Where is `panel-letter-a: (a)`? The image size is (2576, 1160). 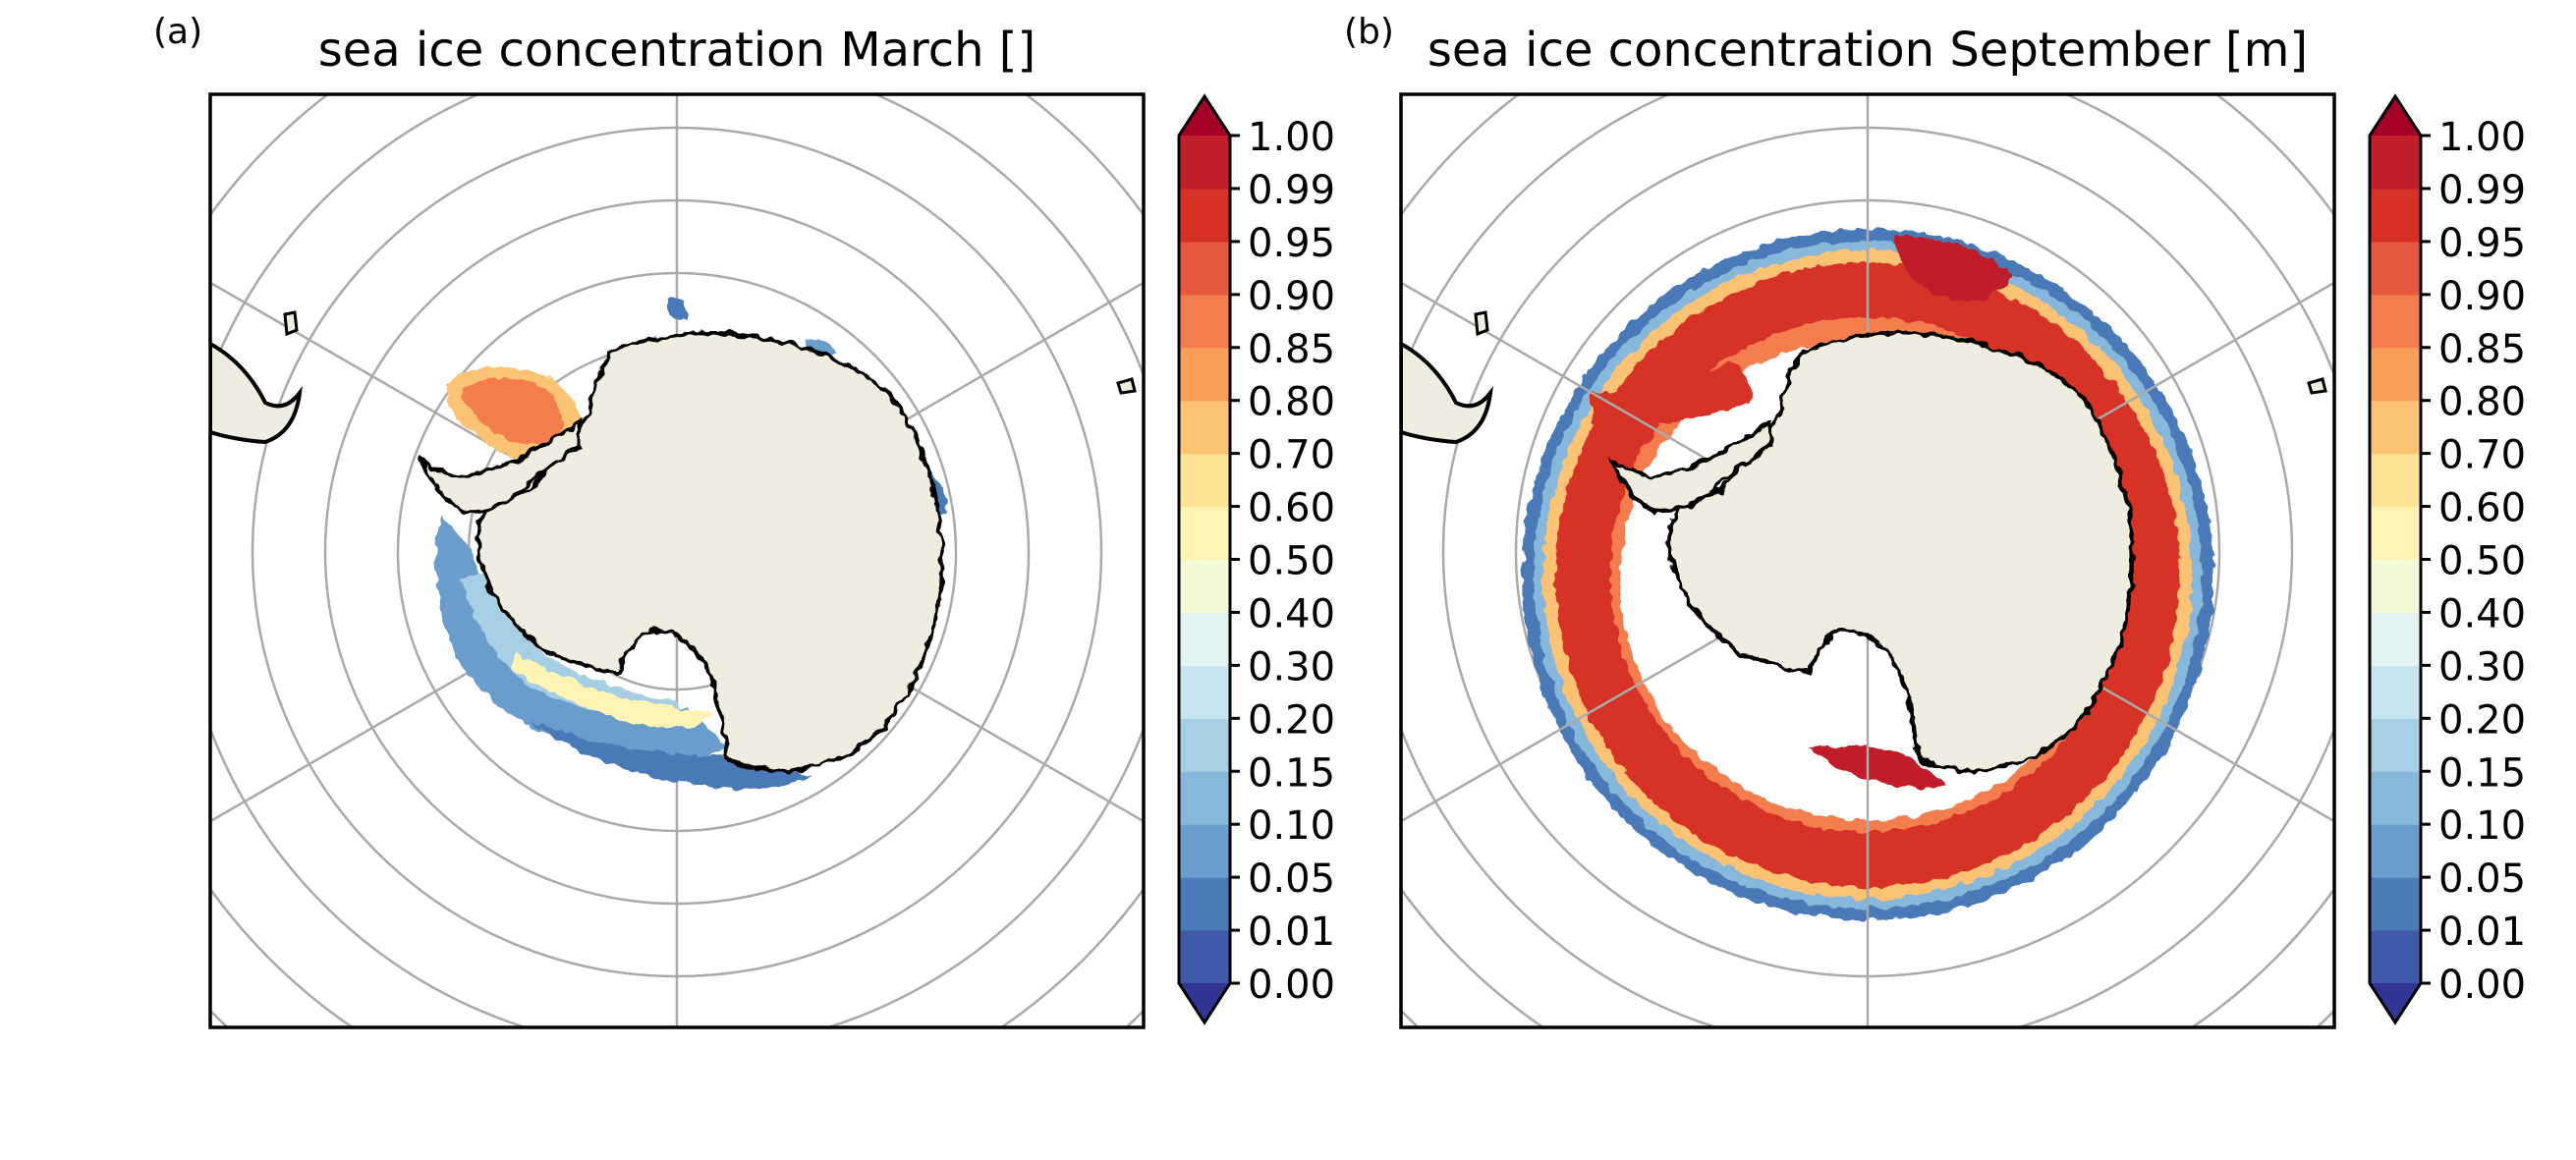
panel-letter-a: (a) is located at coordinates (177, 32).